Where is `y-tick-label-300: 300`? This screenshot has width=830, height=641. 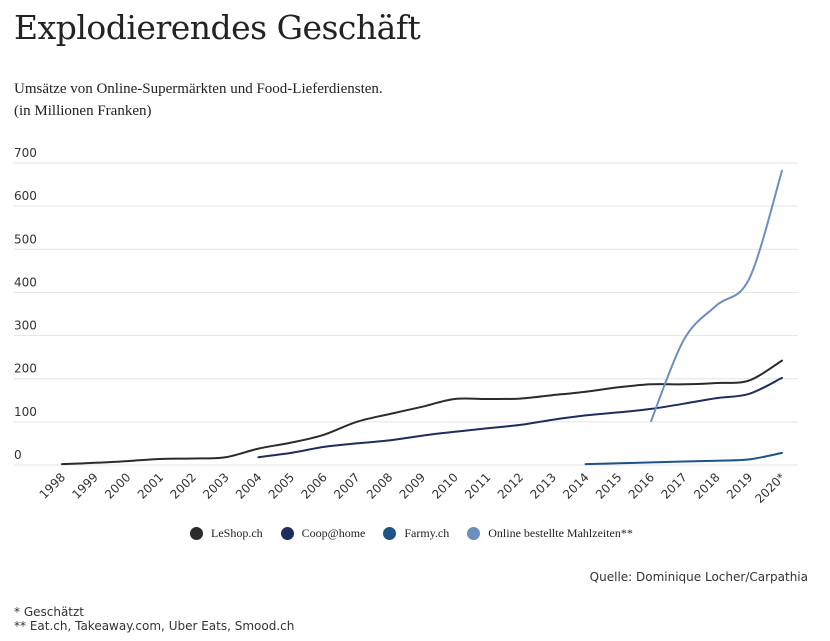 y-tick-label-300: 300 is located at coordinates (25, 326).